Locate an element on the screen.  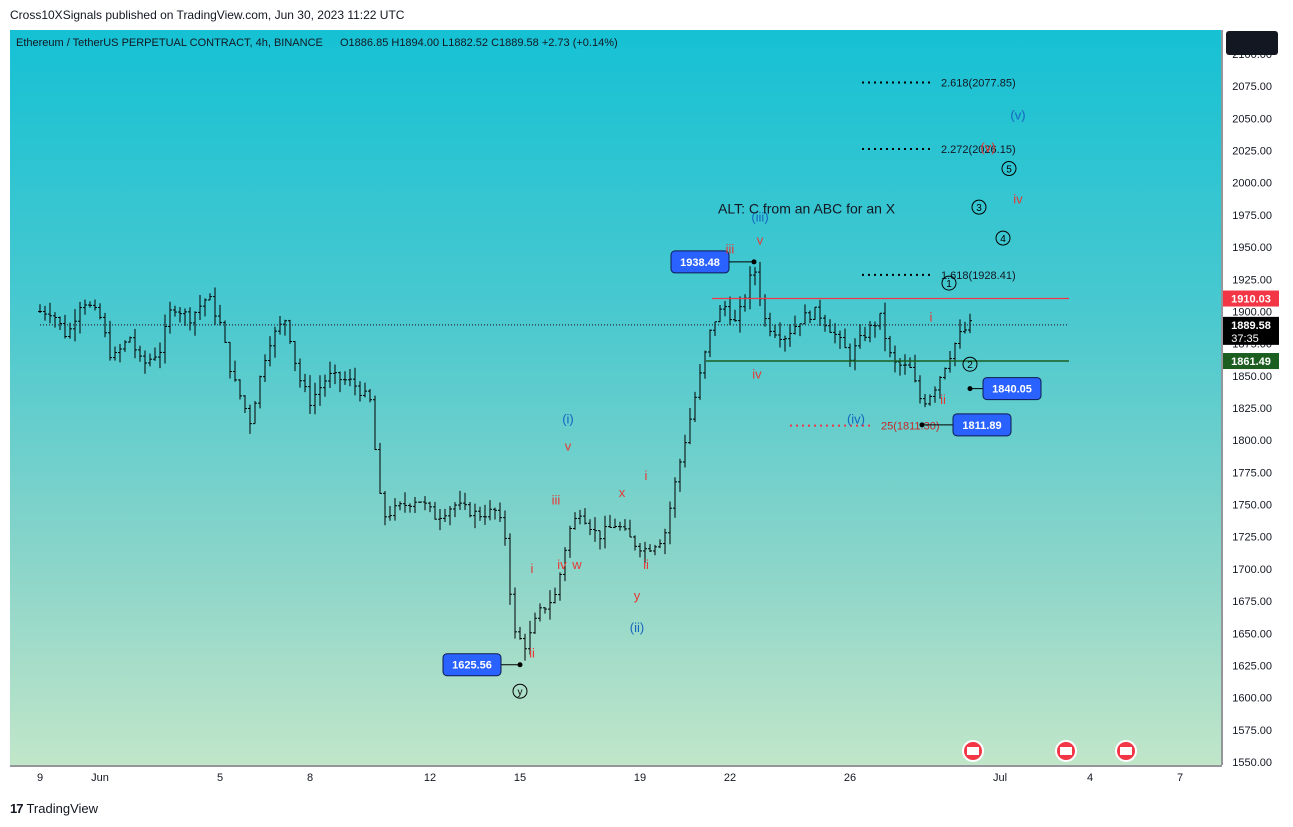
wave-circle-label: 4 is located at coordinates (1003, 239).